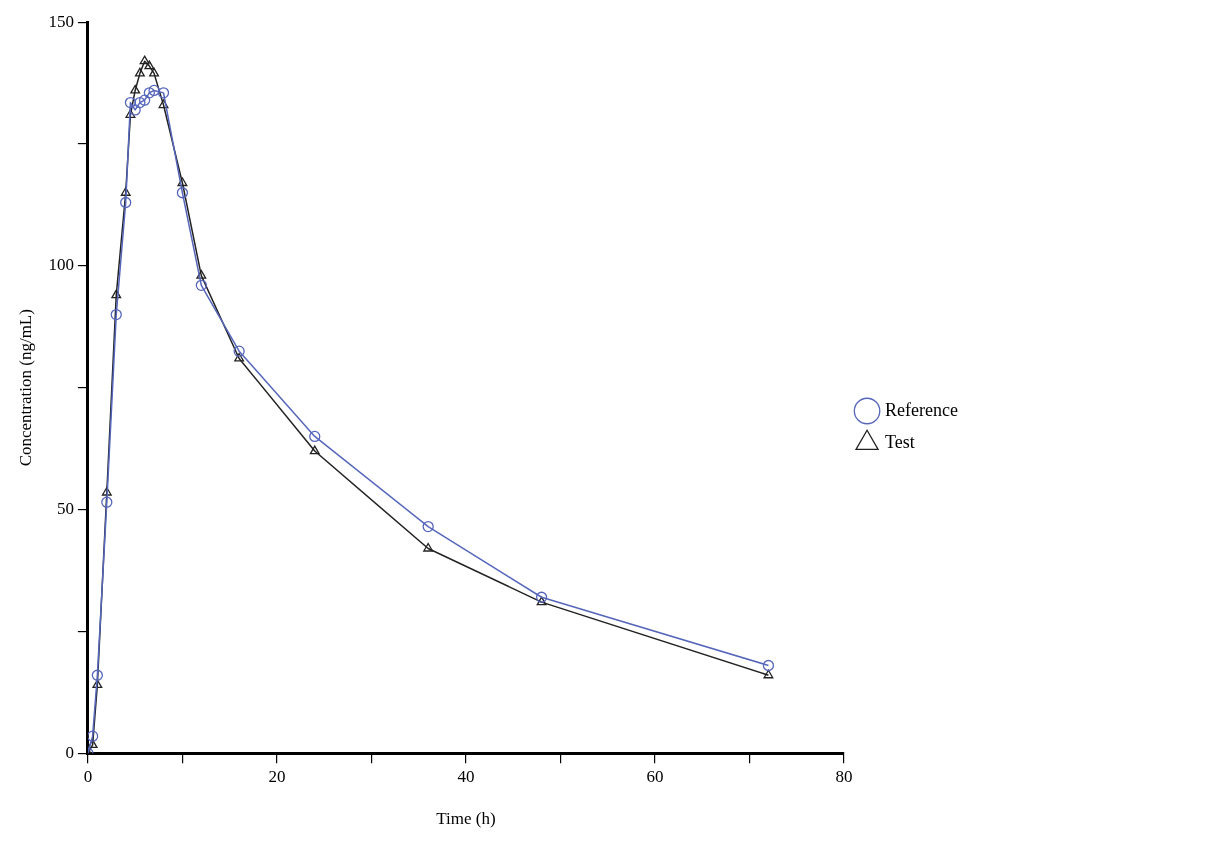 This screenshot has width=1216, height=847. I want to click on legend-label: Reference, so click(922, 409).